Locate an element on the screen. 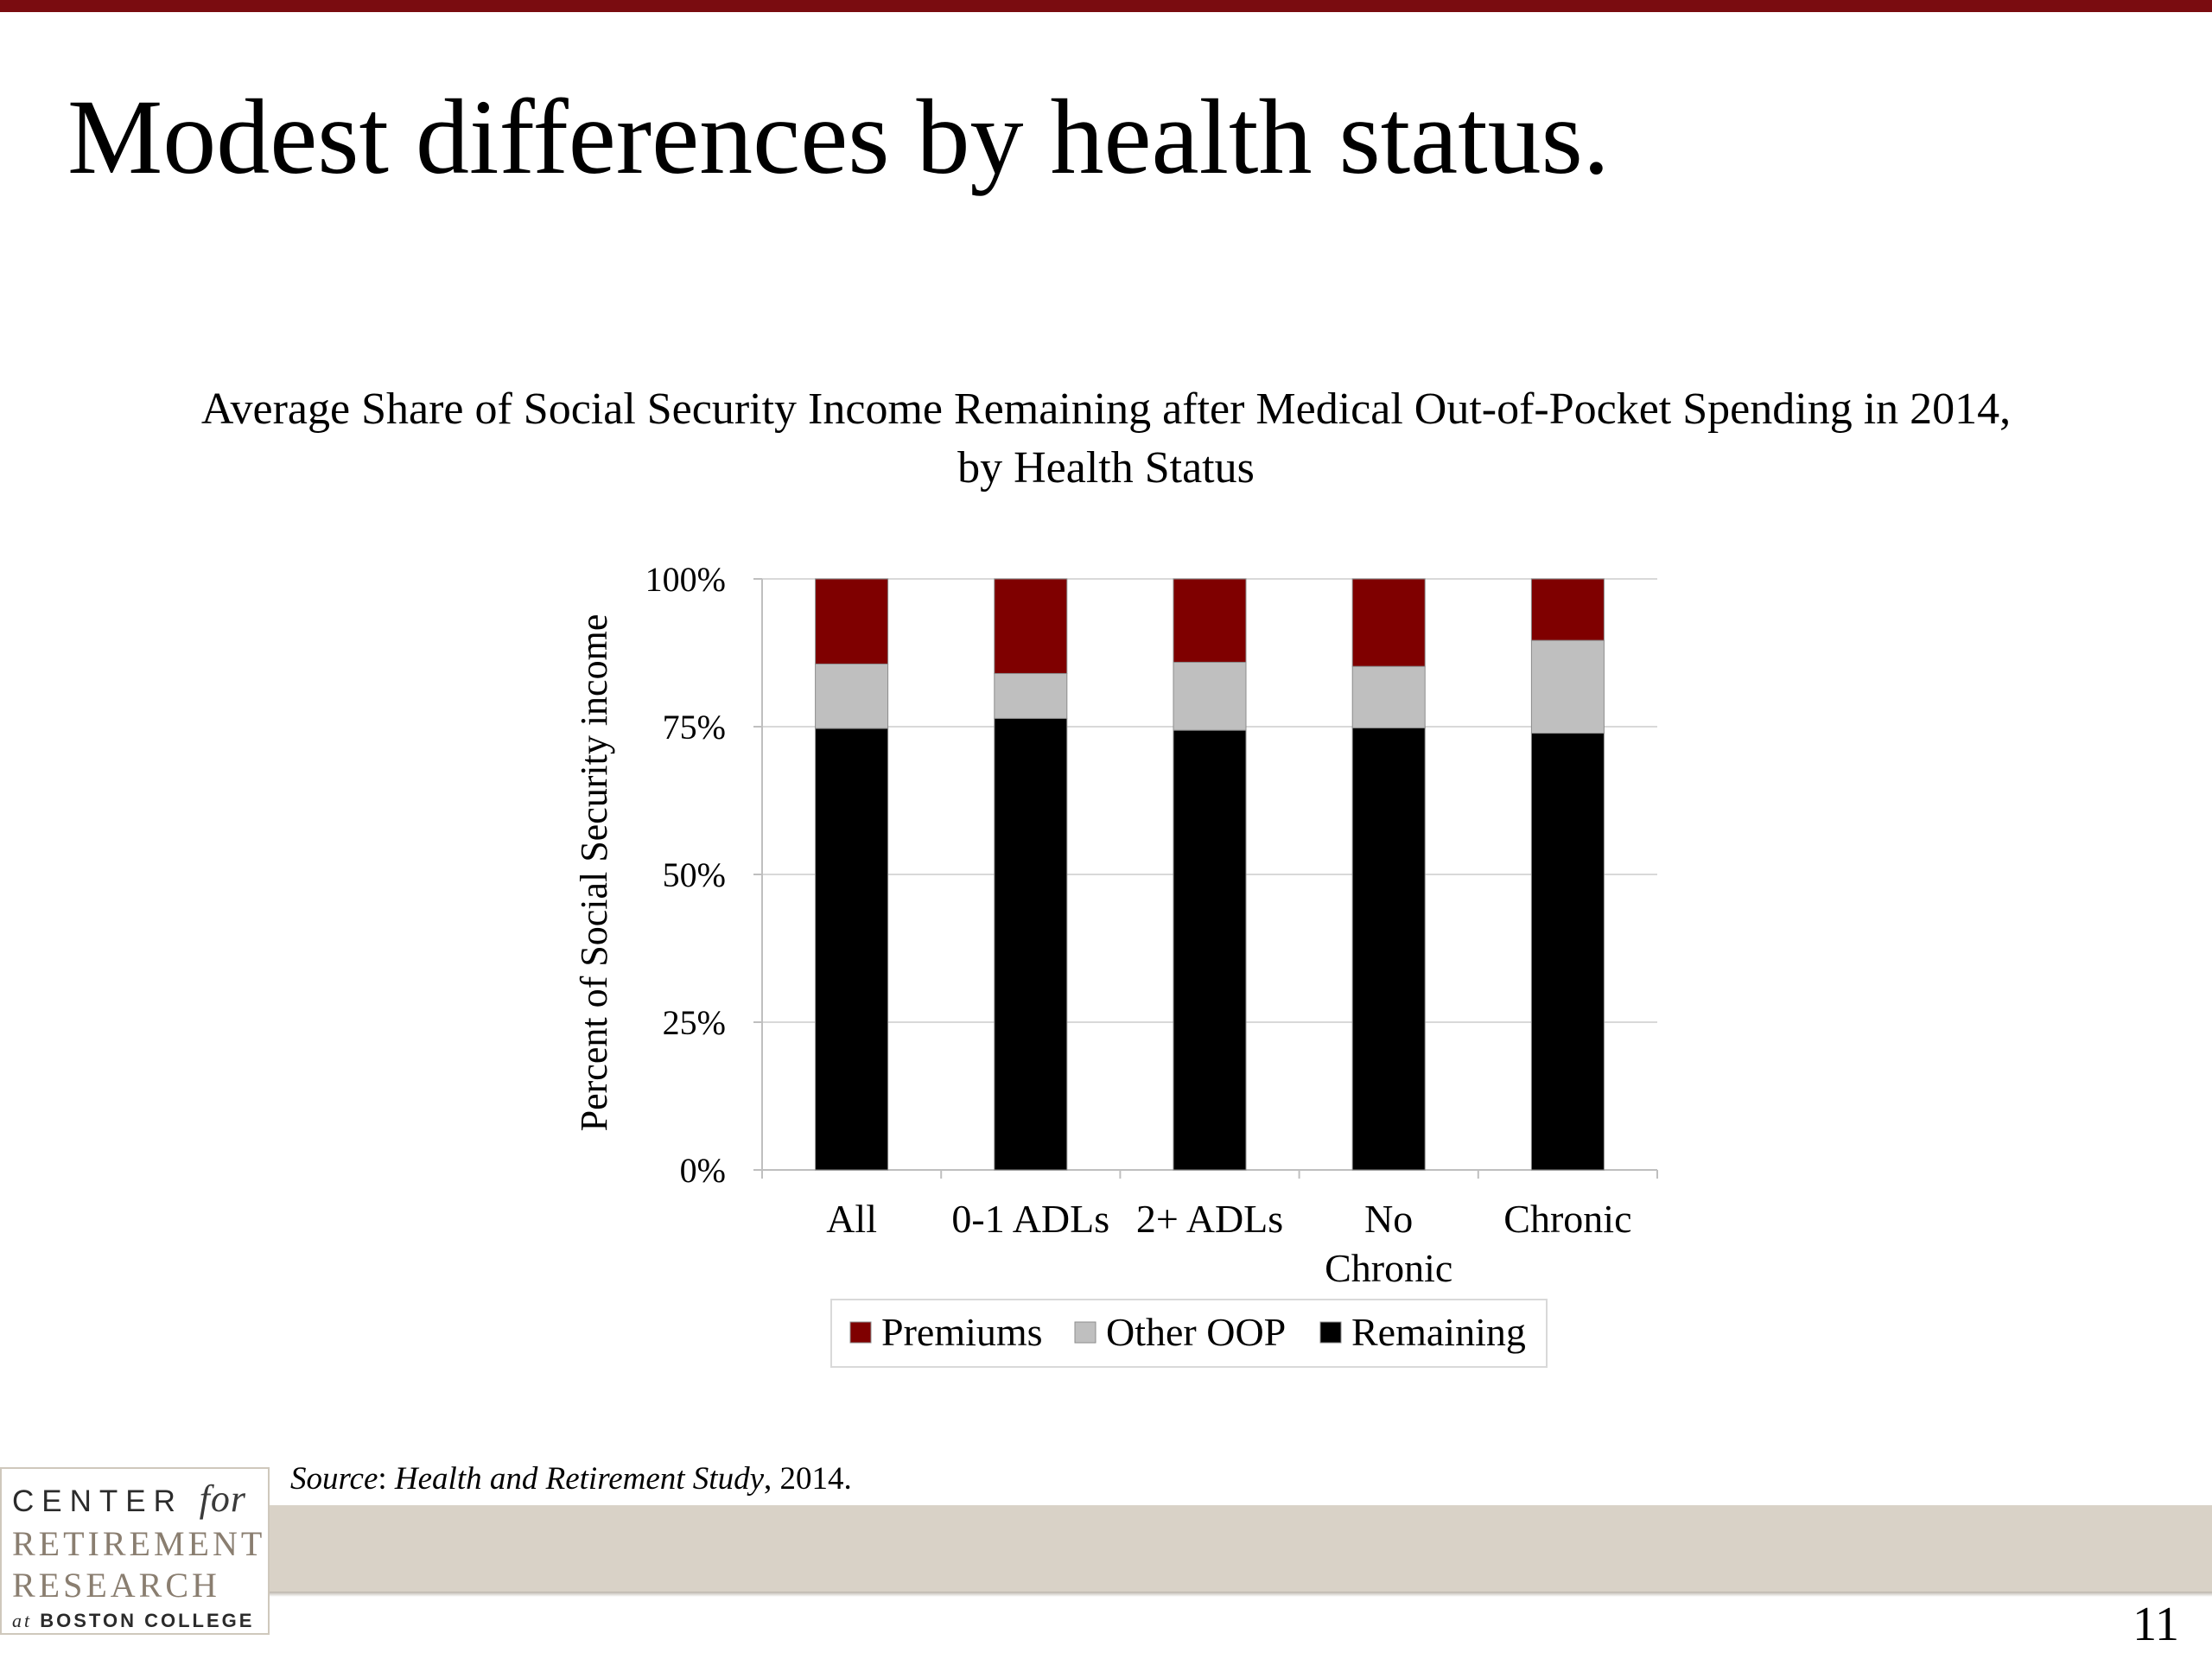 This screenshot has height=1659, width=2212. slide-title: Modest differences by health status. is located at coordinates (838, 137).